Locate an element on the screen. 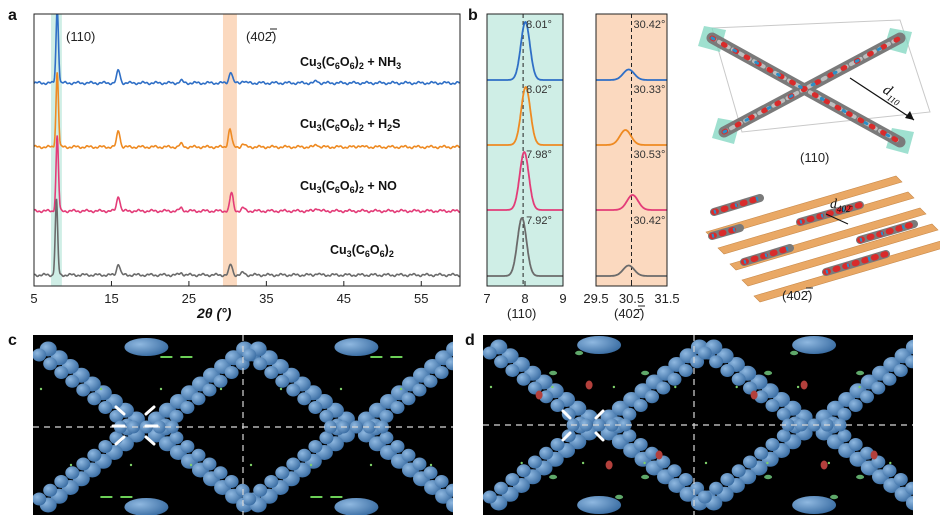 Image resolution: width=940 pixels, height=523 pixels. zoom-curve-no is located at coordinates (631, 202).